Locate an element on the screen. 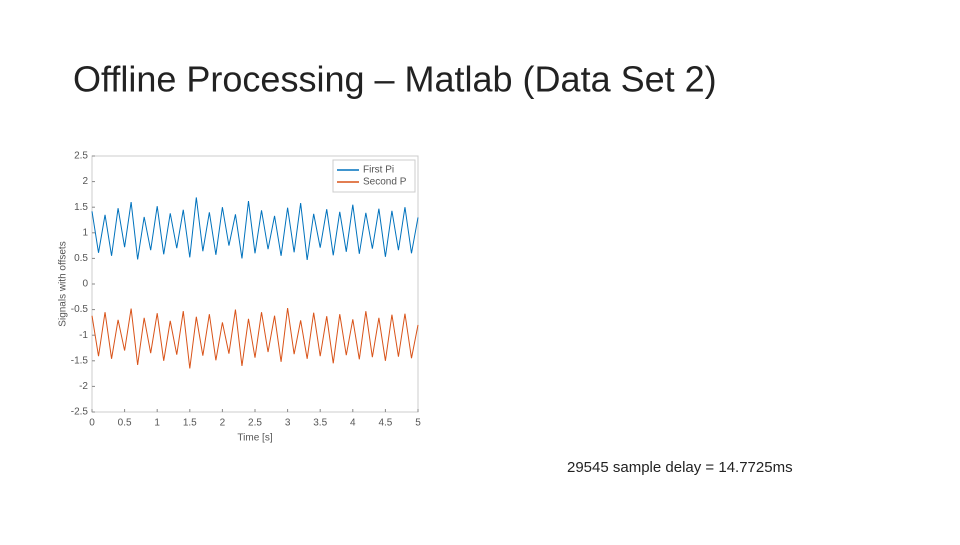  y-tick-label: -1 is located at coordinates (83, 335).